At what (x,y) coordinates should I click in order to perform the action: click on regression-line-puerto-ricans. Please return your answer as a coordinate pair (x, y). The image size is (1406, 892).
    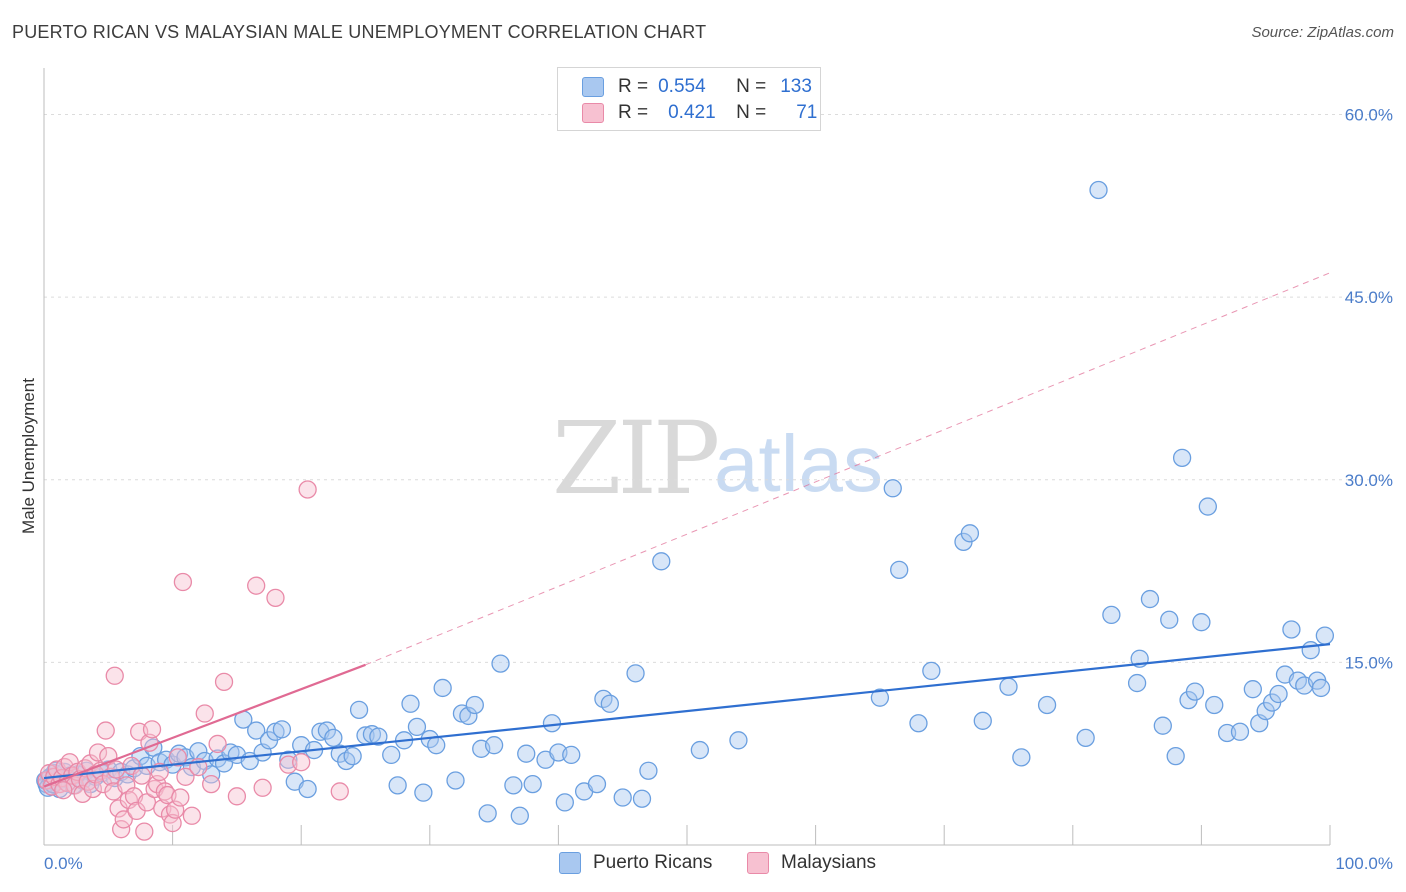
    Looking at the image, I should click on (687, 711).